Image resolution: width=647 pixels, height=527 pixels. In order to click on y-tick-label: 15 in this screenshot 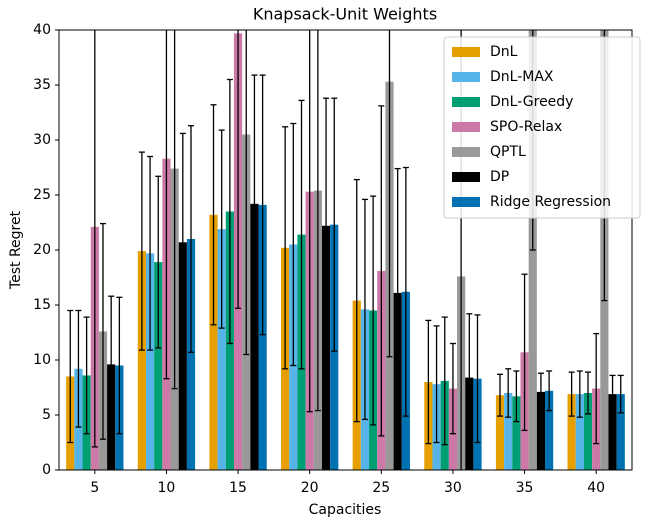, I will do `click(42, 305)`.